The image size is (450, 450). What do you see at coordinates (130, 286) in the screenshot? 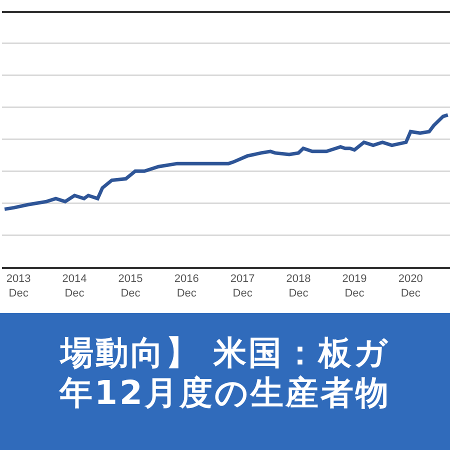
I see `x-tick-label: 2015 Dec` at bounding box center [130, 286].